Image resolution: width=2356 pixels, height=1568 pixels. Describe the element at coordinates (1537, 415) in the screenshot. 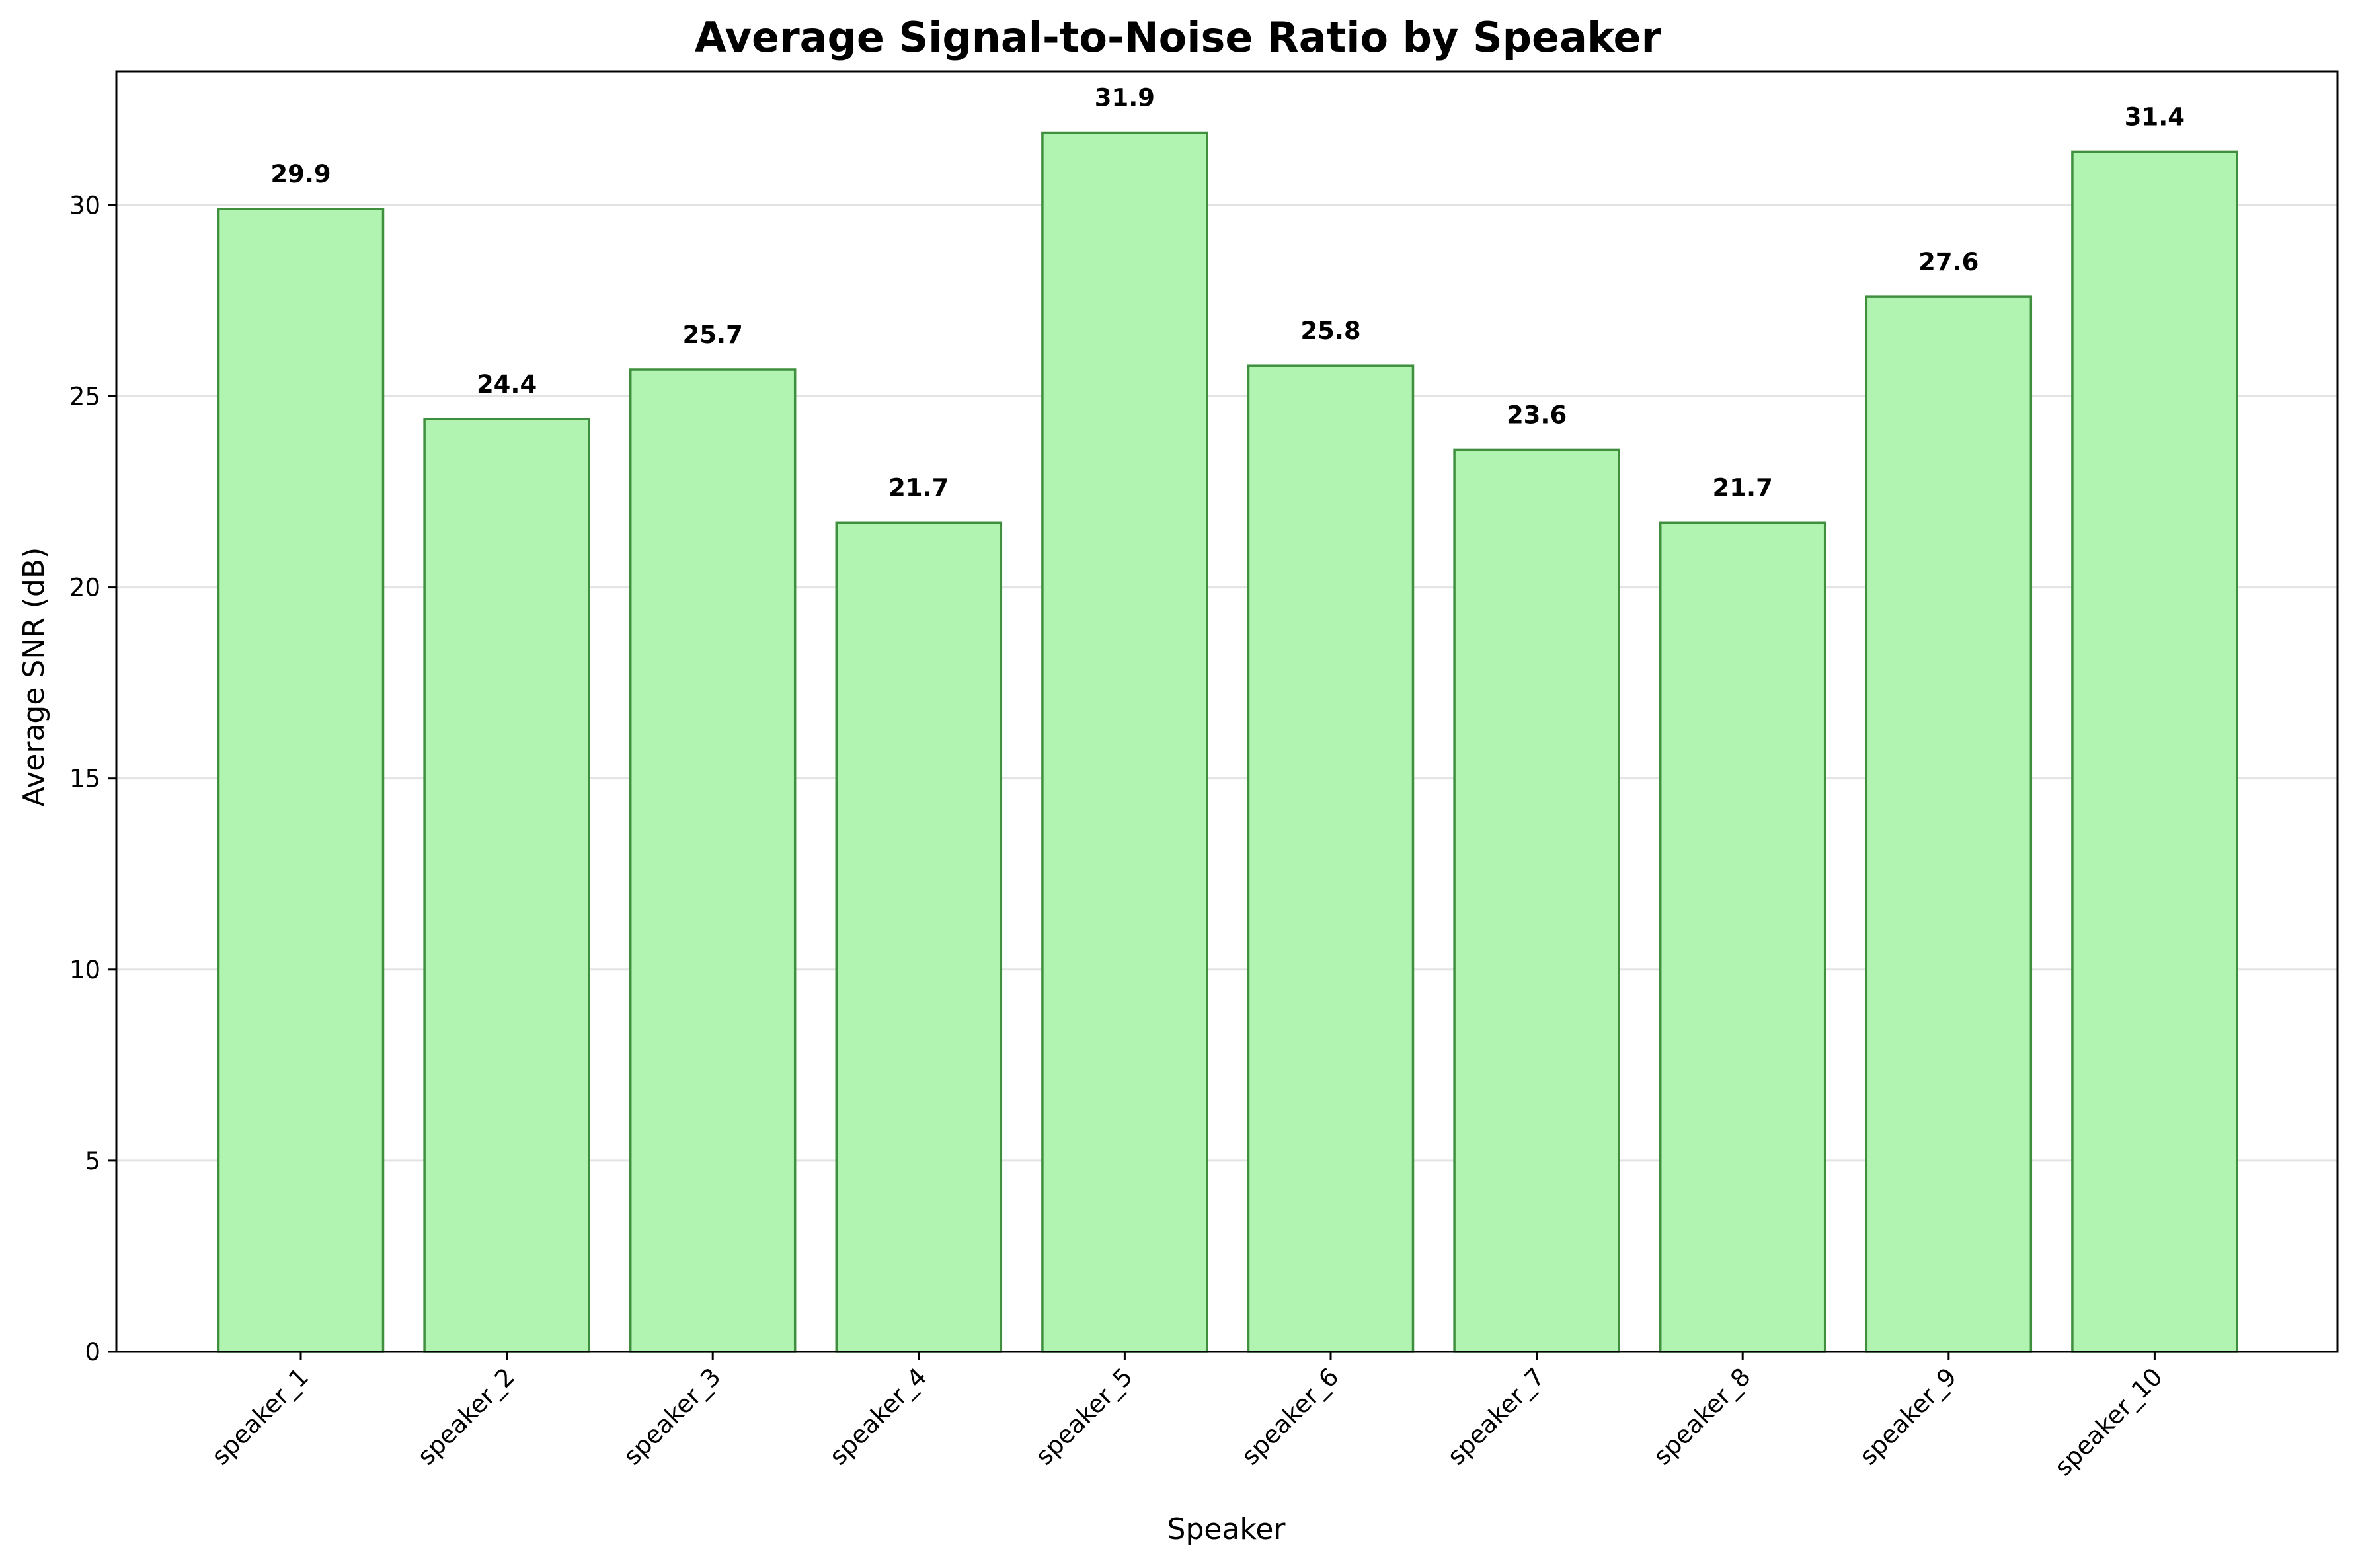

I see `bar-value-label-speaker_7: 23.6` at that location.